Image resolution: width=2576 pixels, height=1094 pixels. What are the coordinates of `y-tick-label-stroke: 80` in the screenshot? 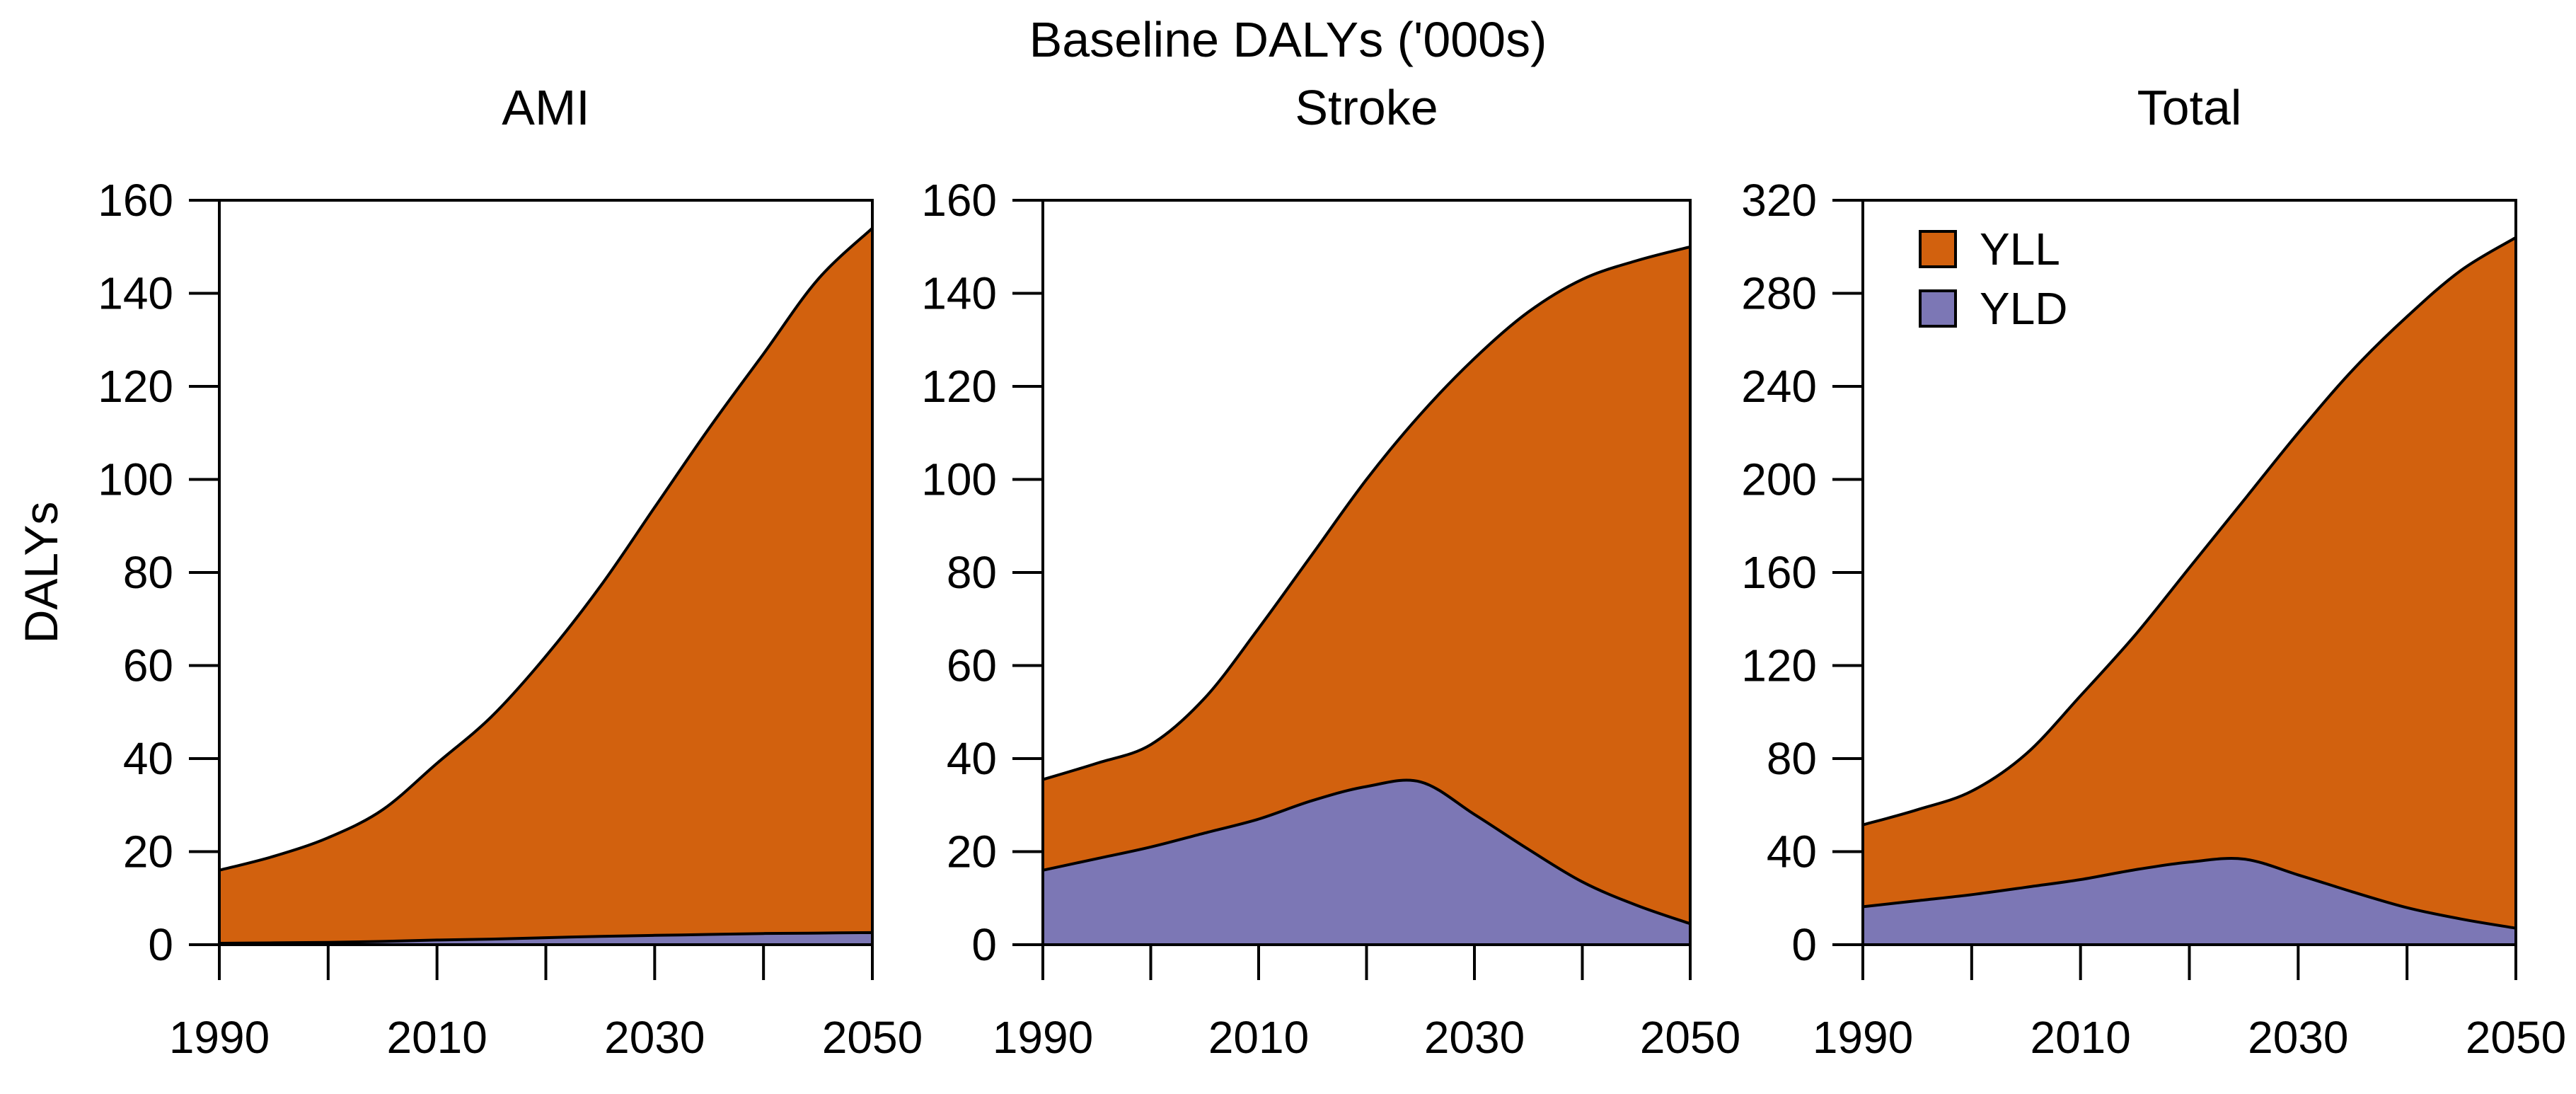 It's located at (972, 572).